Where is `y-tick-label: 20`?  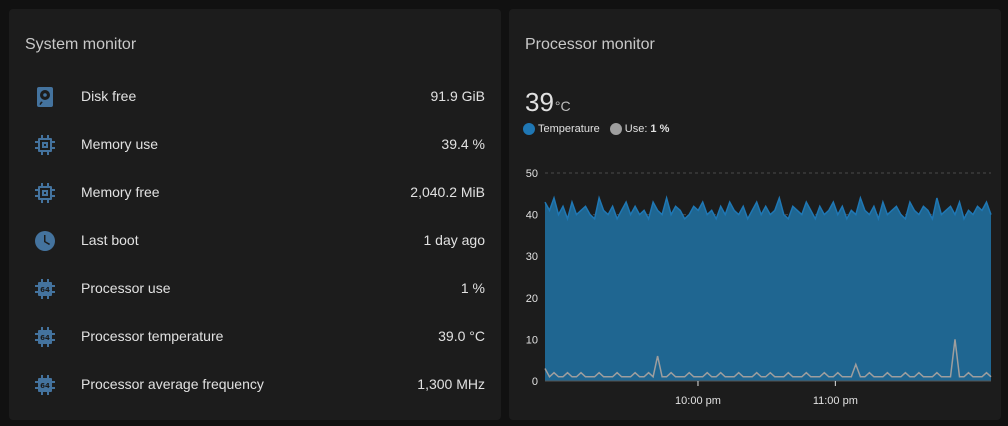 y-tick-label: 20 is located at coordinates (532, 299).